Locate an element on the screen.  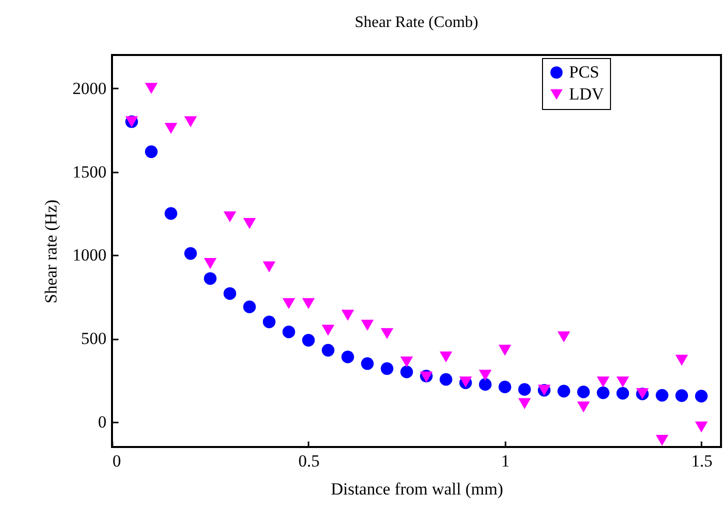
chart-title: Shear Rate (Comb) is located at coordinates (416, 22).